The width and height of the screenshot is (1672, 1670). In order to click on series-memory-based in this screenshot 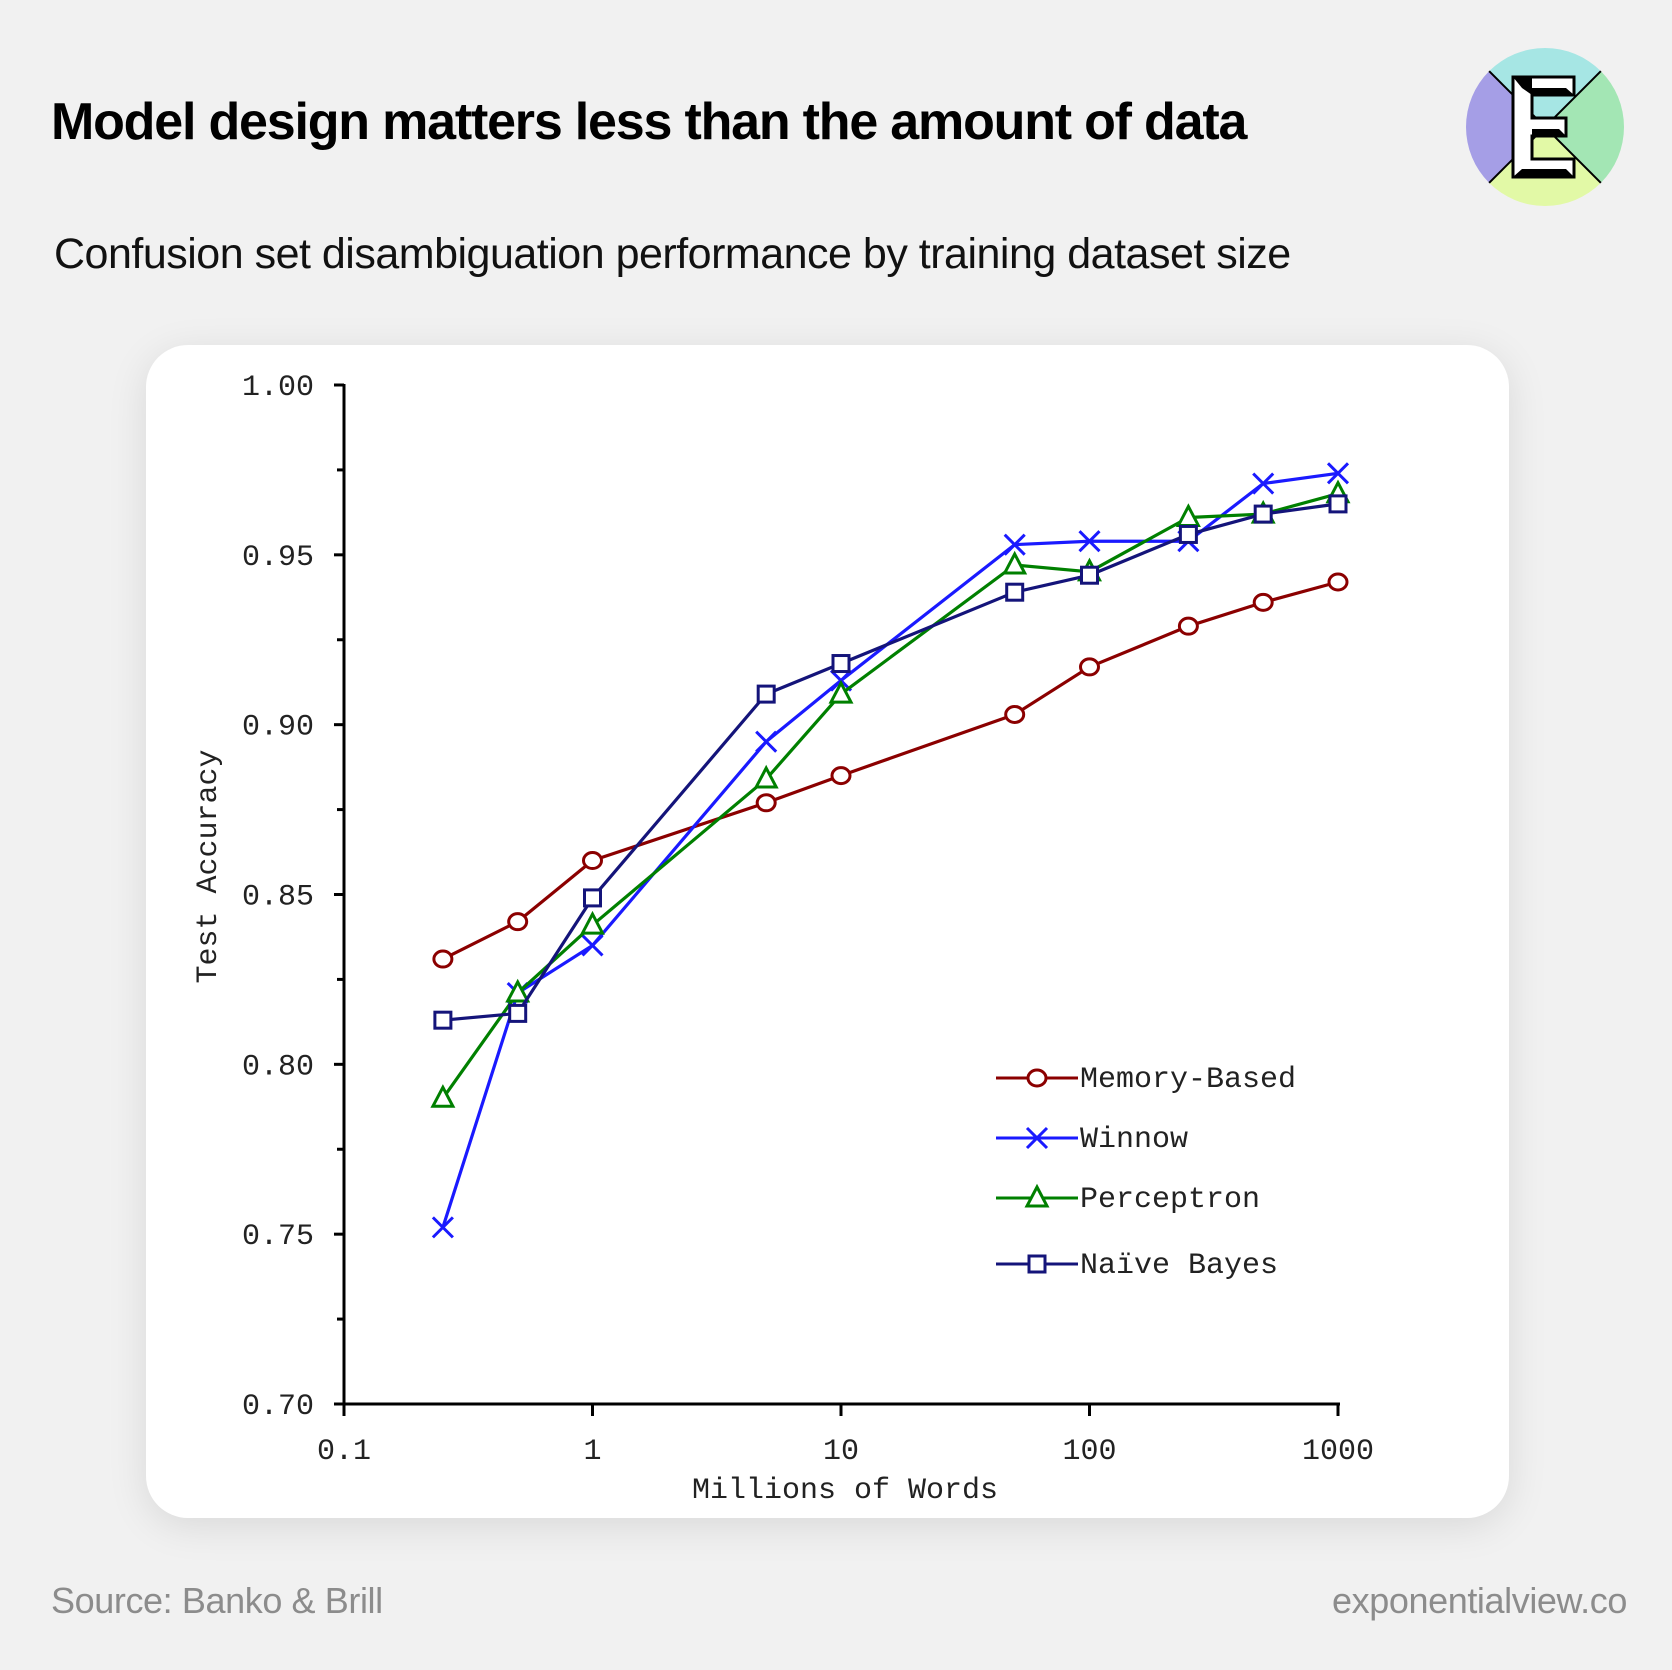, I will do `click(890, 770)`.